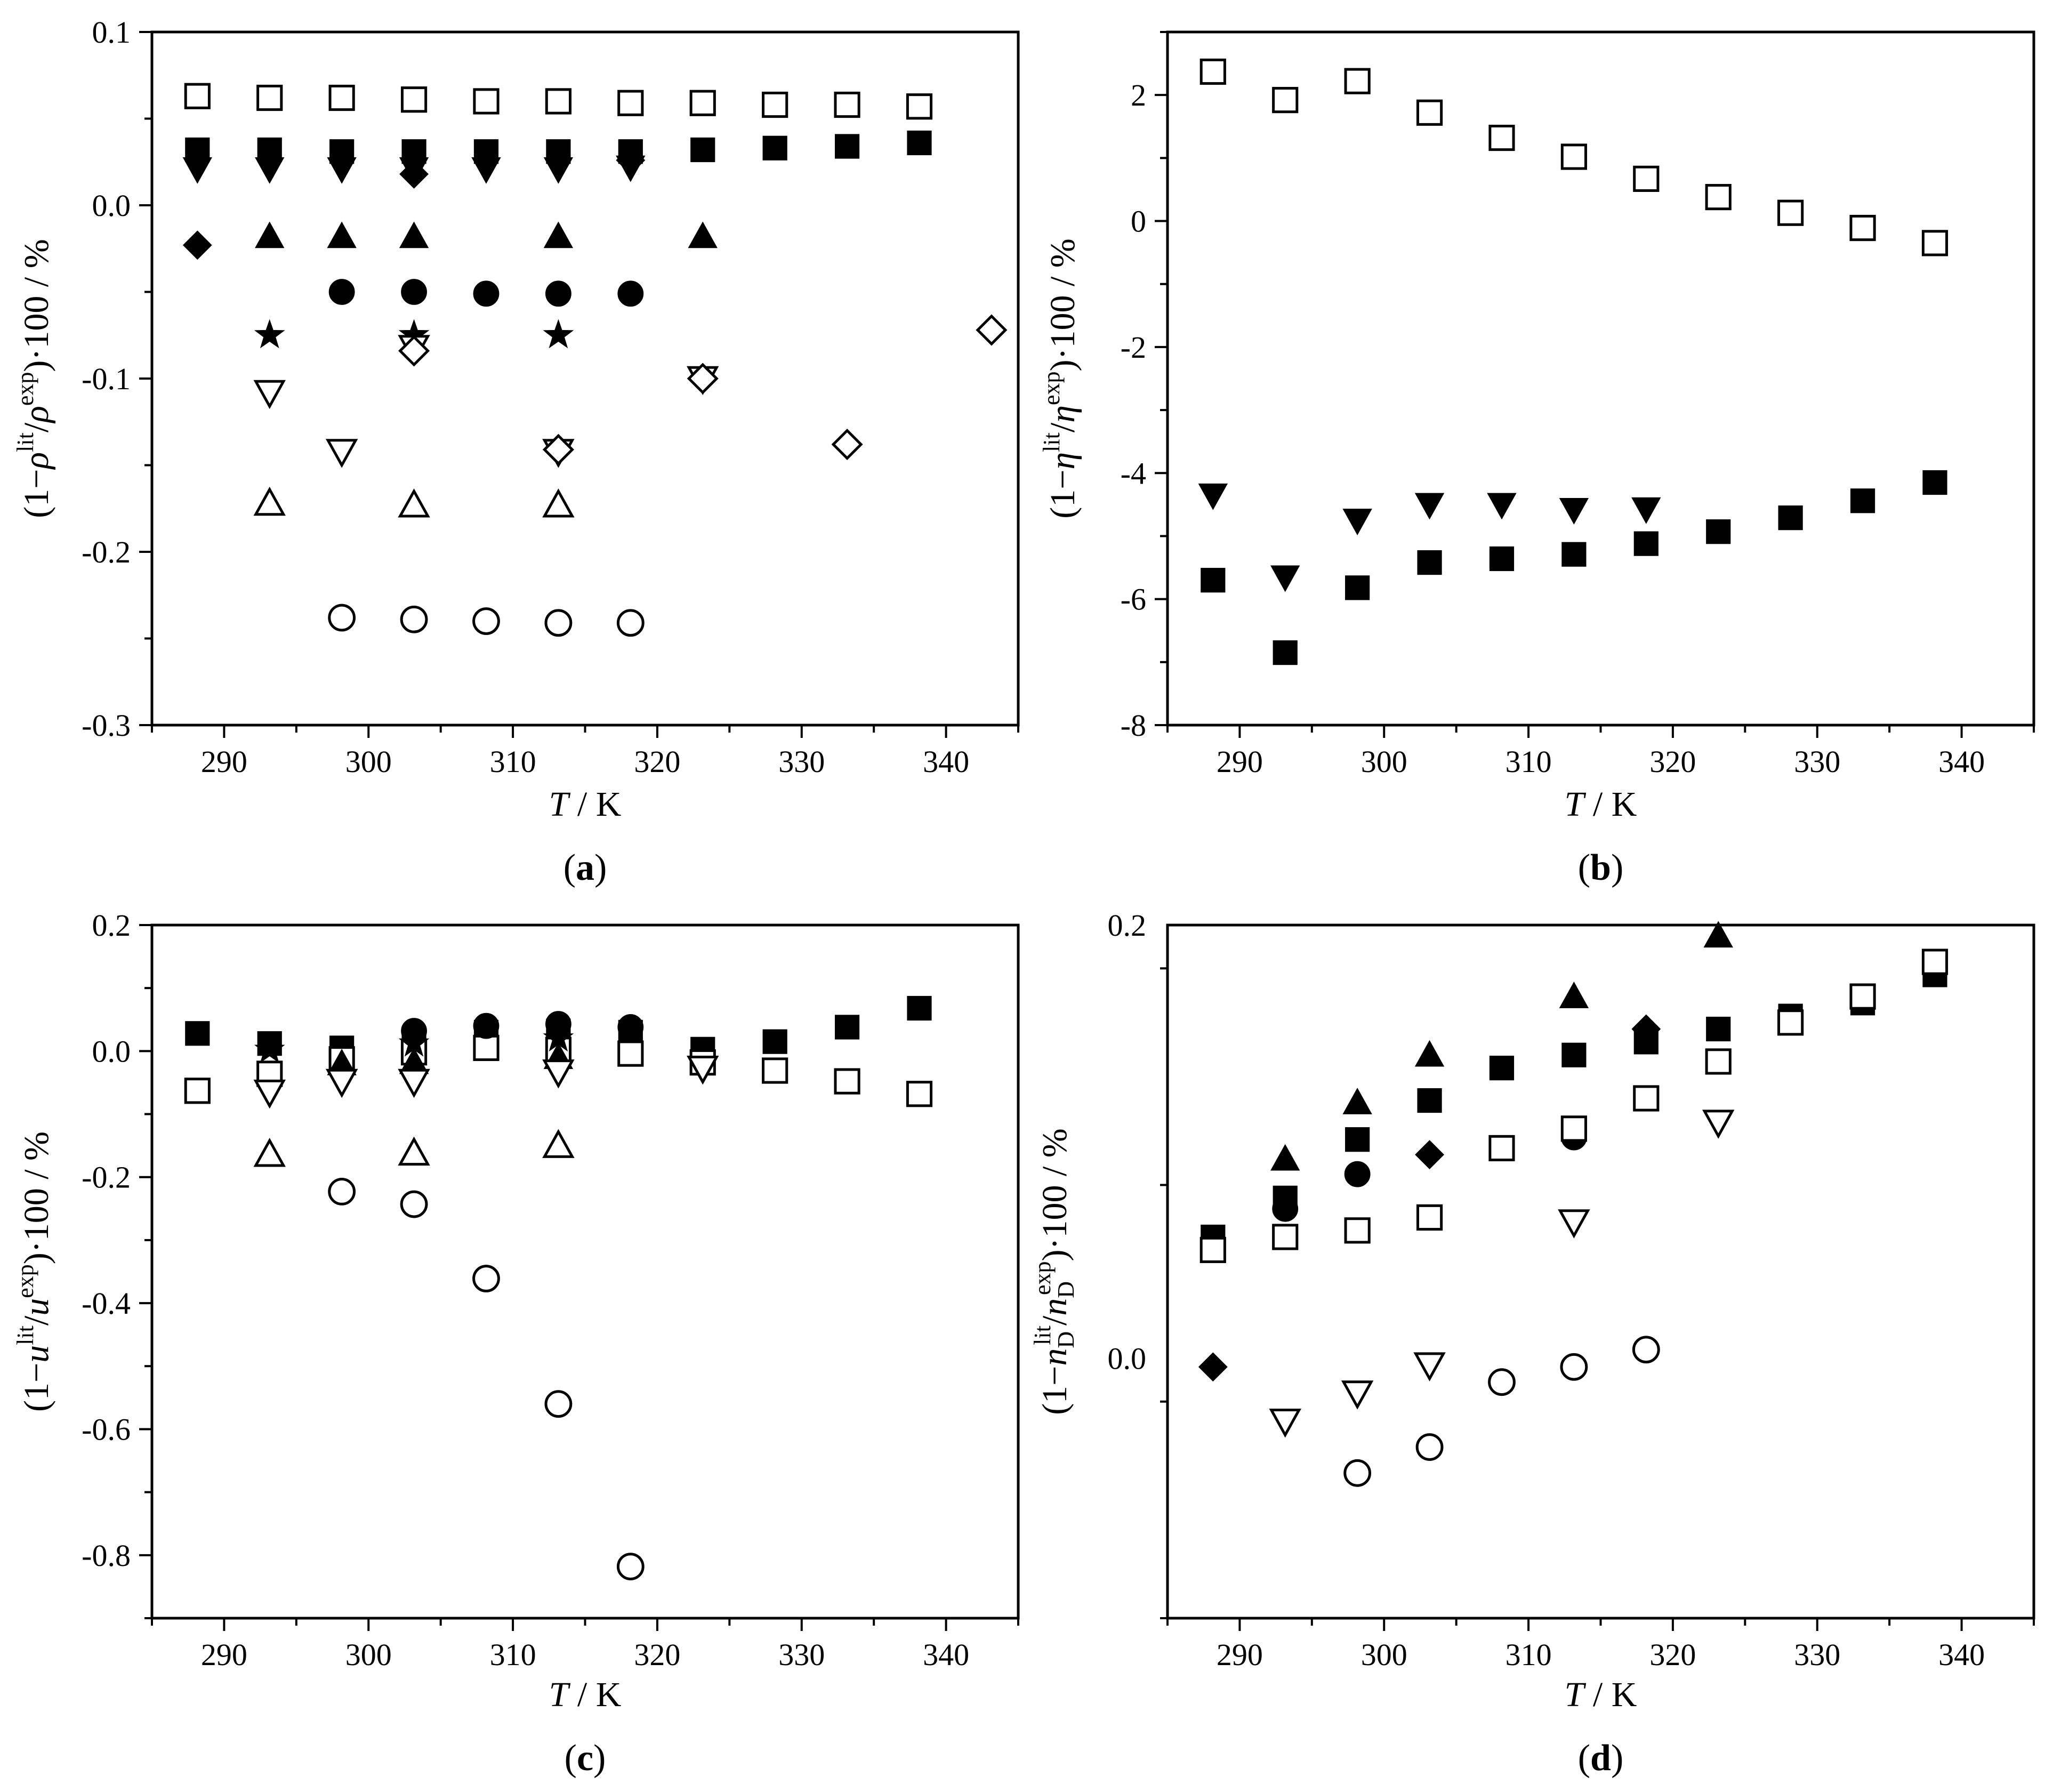  I want to click on series-tri-up-open, so click(414, 502).